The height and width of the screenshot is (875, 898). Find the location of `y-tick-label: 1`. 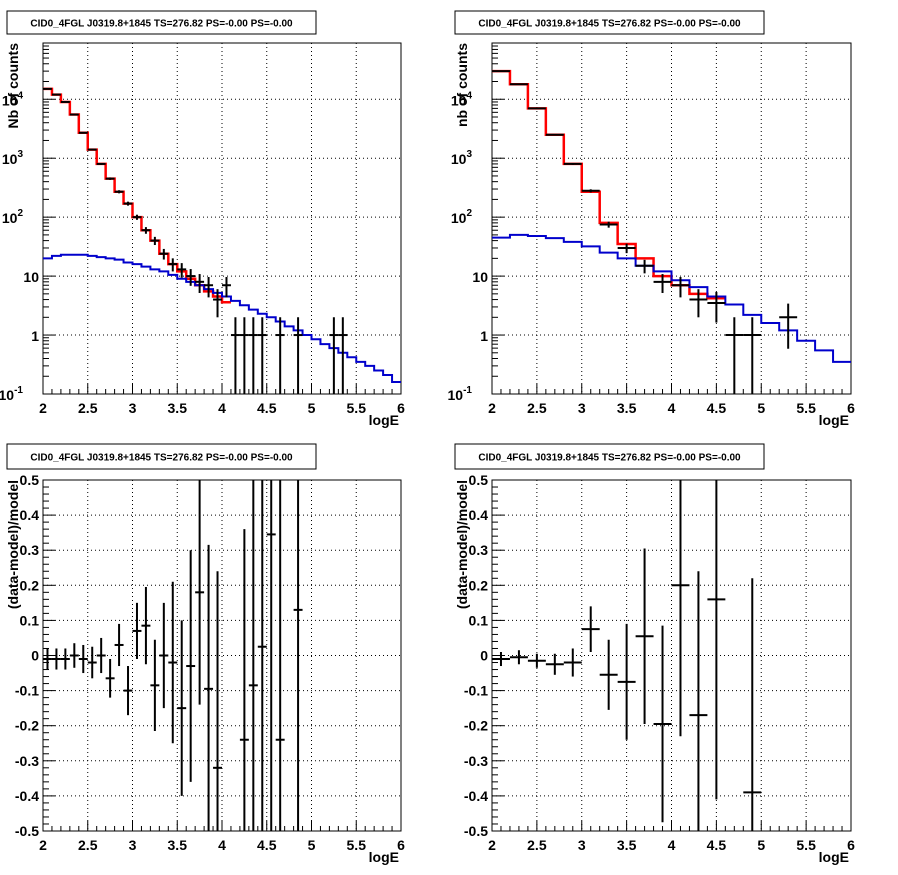

y-tick-label: 1 is located at coordinates (484, 336).